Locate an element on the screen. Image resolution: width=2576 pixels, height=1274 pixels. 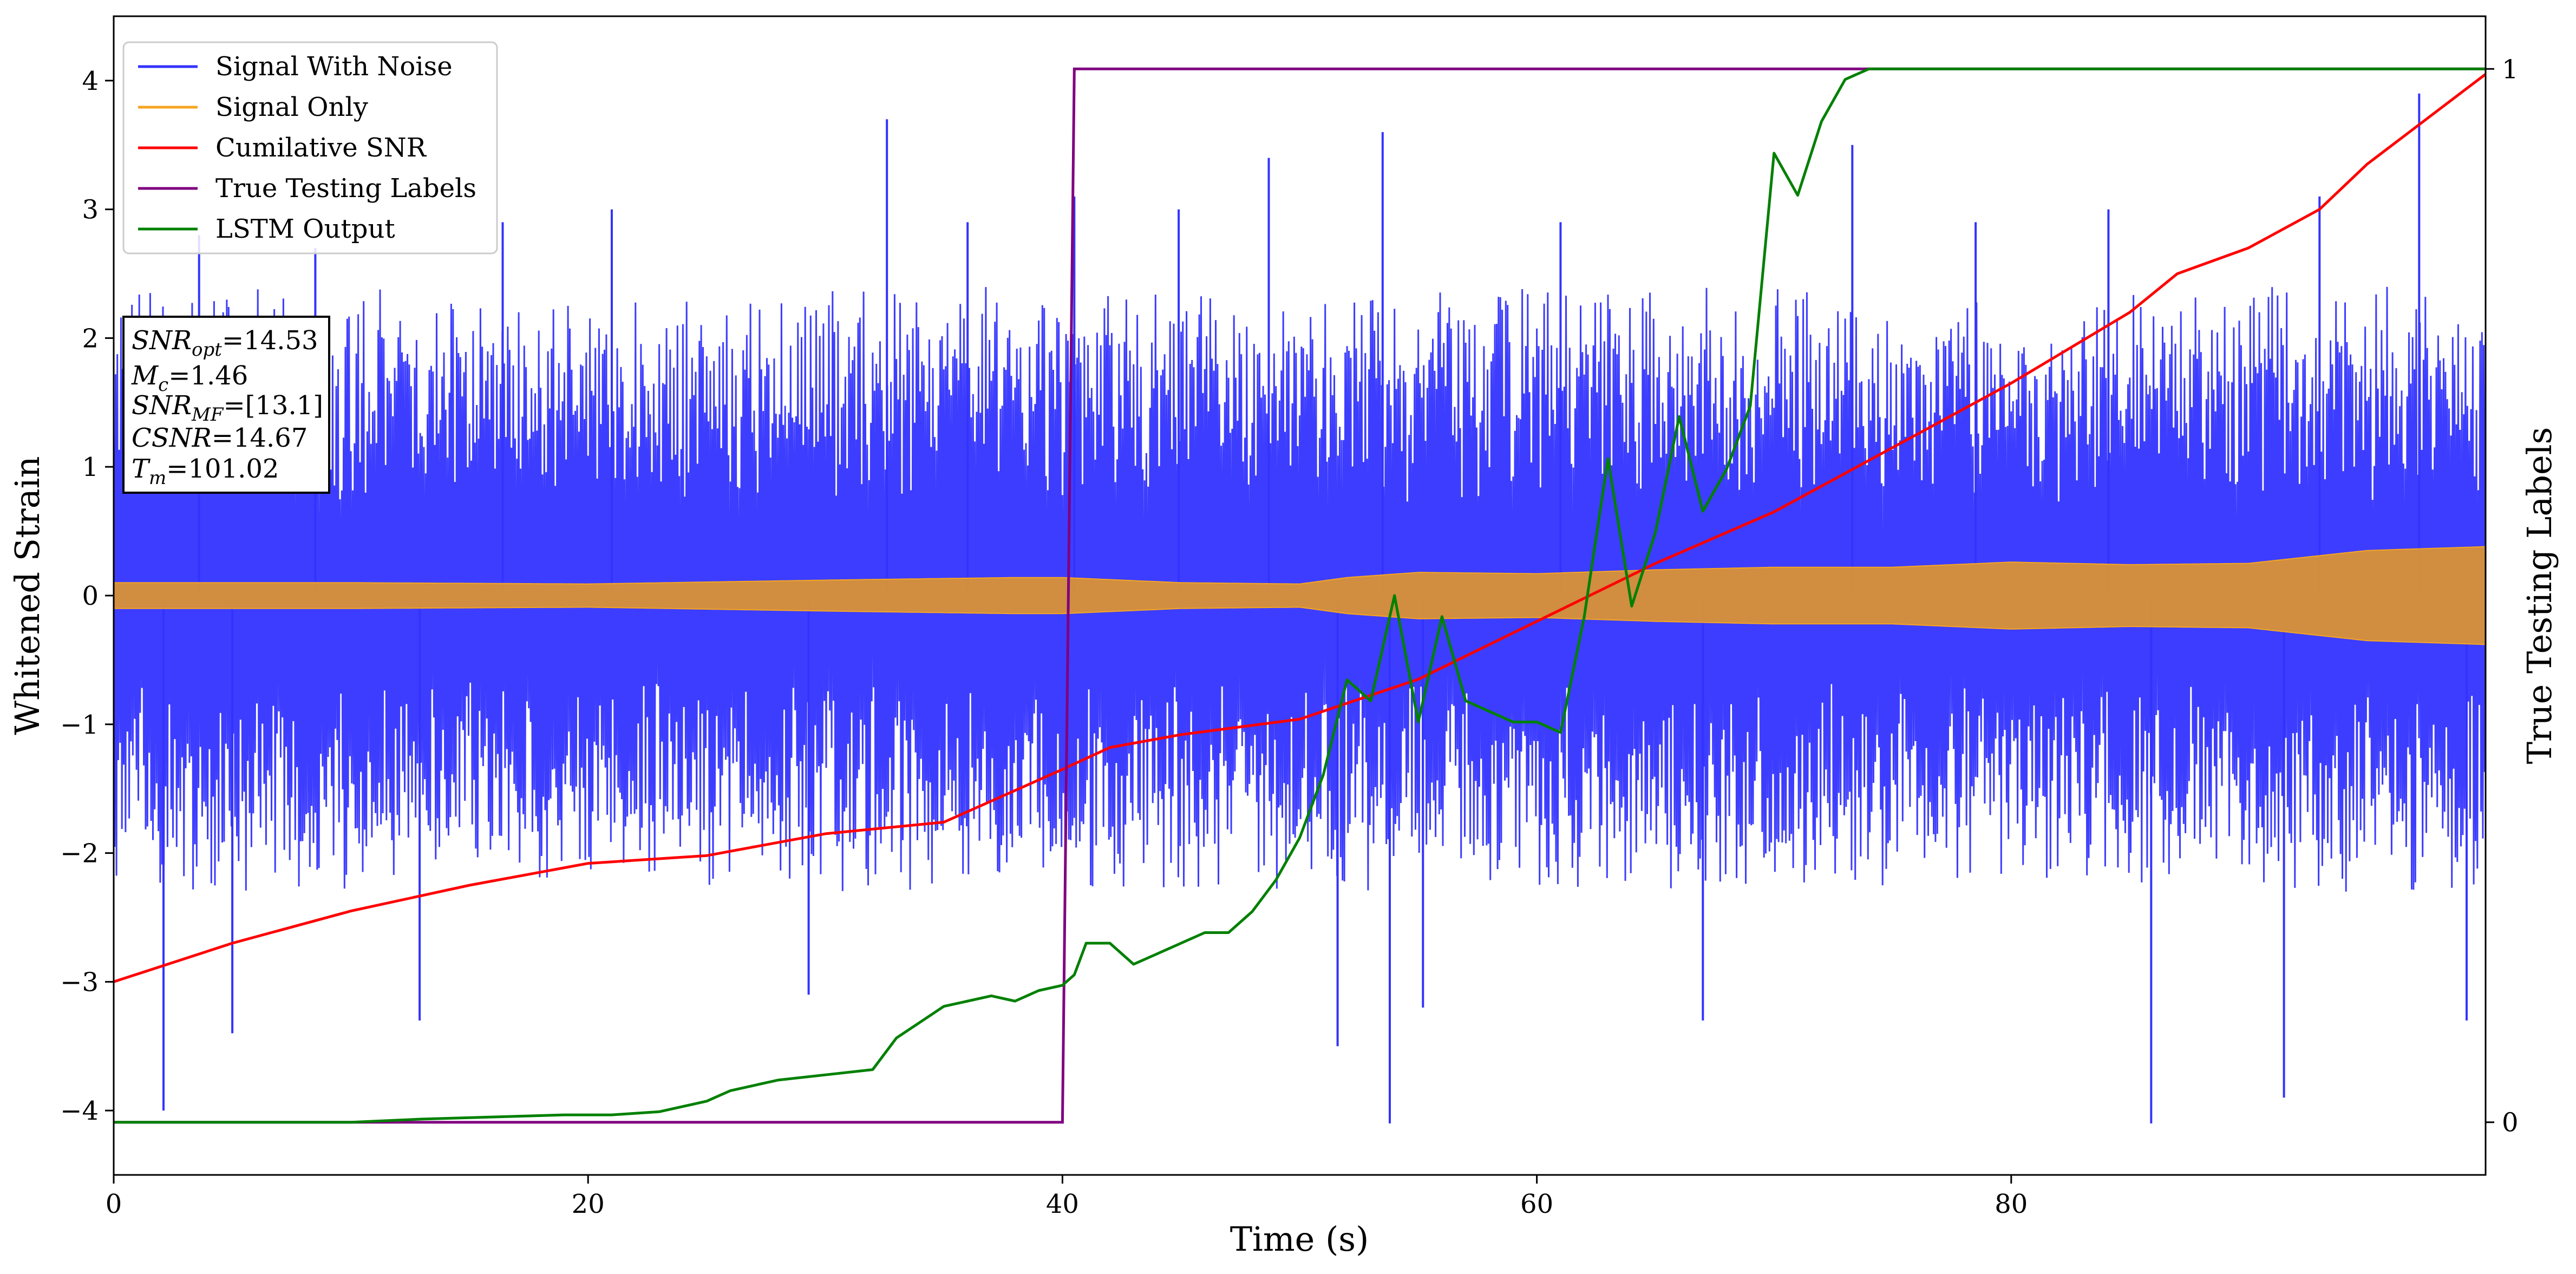
legend-label-signal-with-noise: Signal With Noise is located at coordinates (334, 66).